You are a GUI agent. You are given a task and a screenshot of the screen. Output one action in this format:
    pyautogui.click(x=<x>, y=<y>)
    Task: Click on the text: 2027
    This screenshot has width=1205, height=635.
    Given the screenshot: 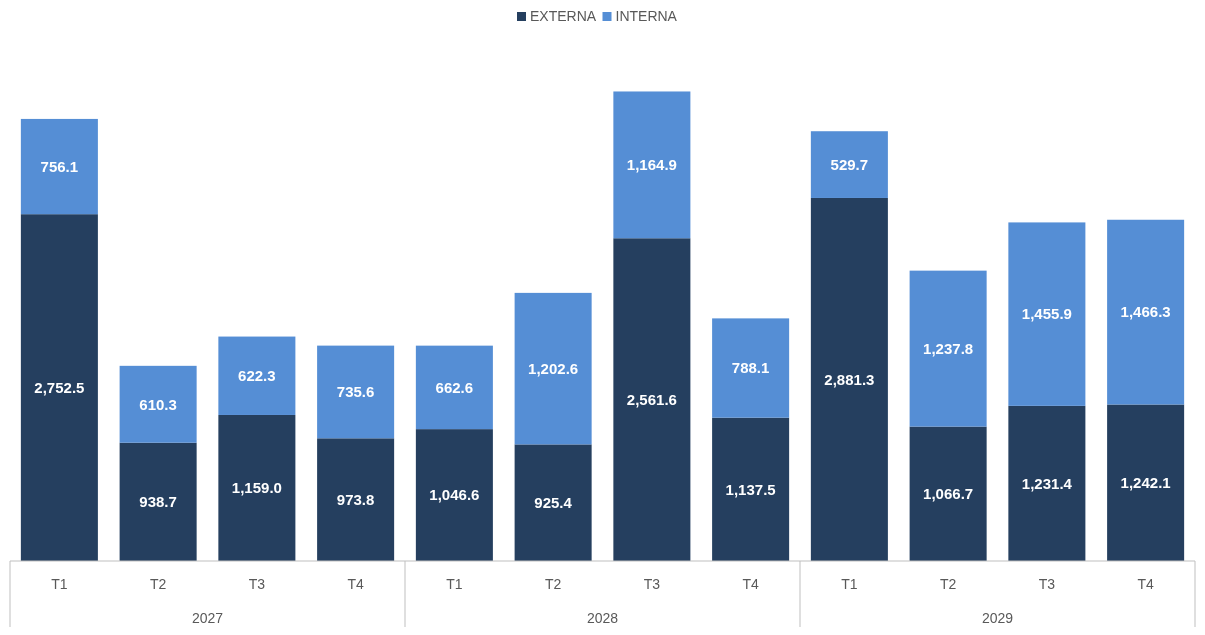 What is the action you would take?
    pyautogui.click(x=207, y=618)
    